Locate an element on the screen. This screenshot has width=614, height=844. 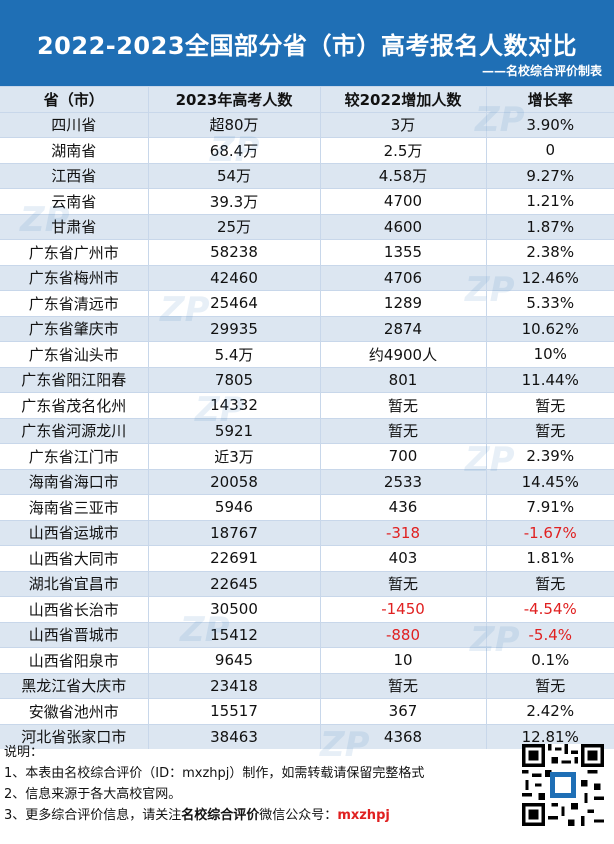
table-cell: 广东省茂名化州 is located at coordinates (74, 405).